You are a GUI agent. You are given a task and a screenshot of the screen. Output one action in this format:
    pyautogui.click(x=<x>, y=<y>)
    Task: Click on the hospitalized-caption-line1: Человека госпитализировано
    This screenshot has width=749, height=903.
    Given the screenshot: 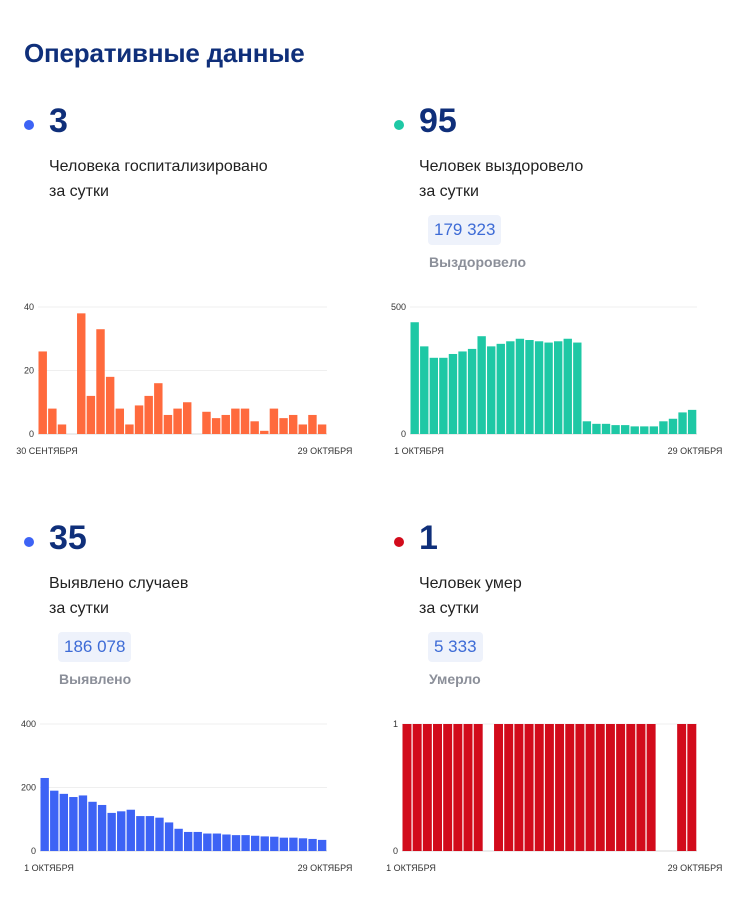 What is the action you would take?
    pyautogui.click(x=158, y=166)
    